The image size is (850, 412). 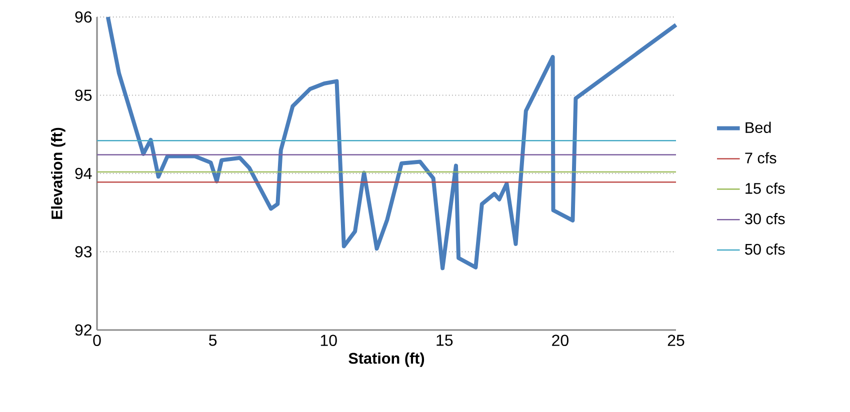 What do you see at coordinates (83, 252) in the screenshot?
I see `y-tick-label: 93` at bounding box center [83, 252].